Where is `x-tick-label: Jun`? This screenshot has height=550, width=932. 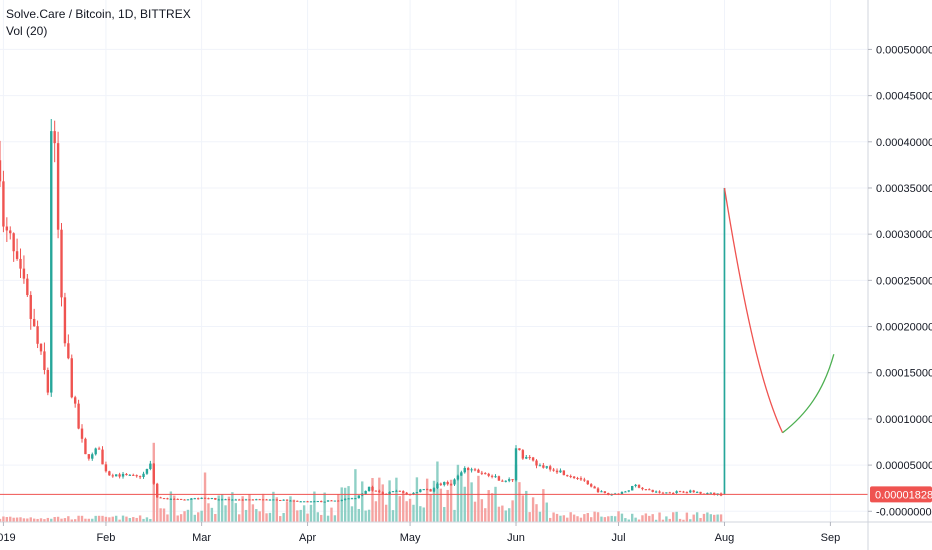 x-tick-label: Jun is located at coordinates (516, 538).